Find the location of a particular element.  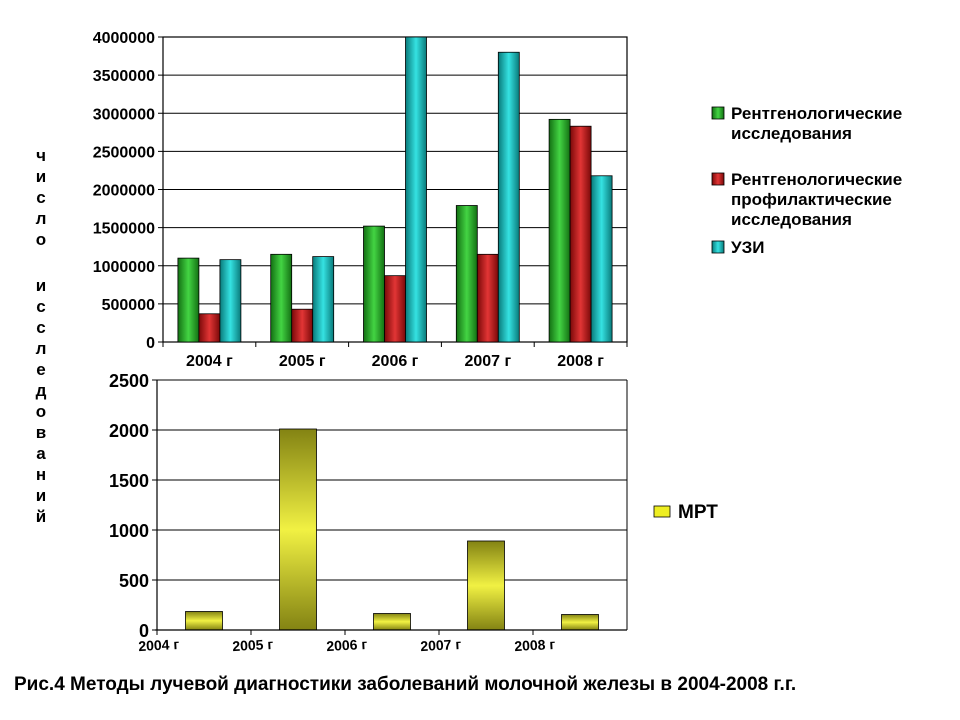

y-axis-label-char: а is located at coordinates (41, 453).